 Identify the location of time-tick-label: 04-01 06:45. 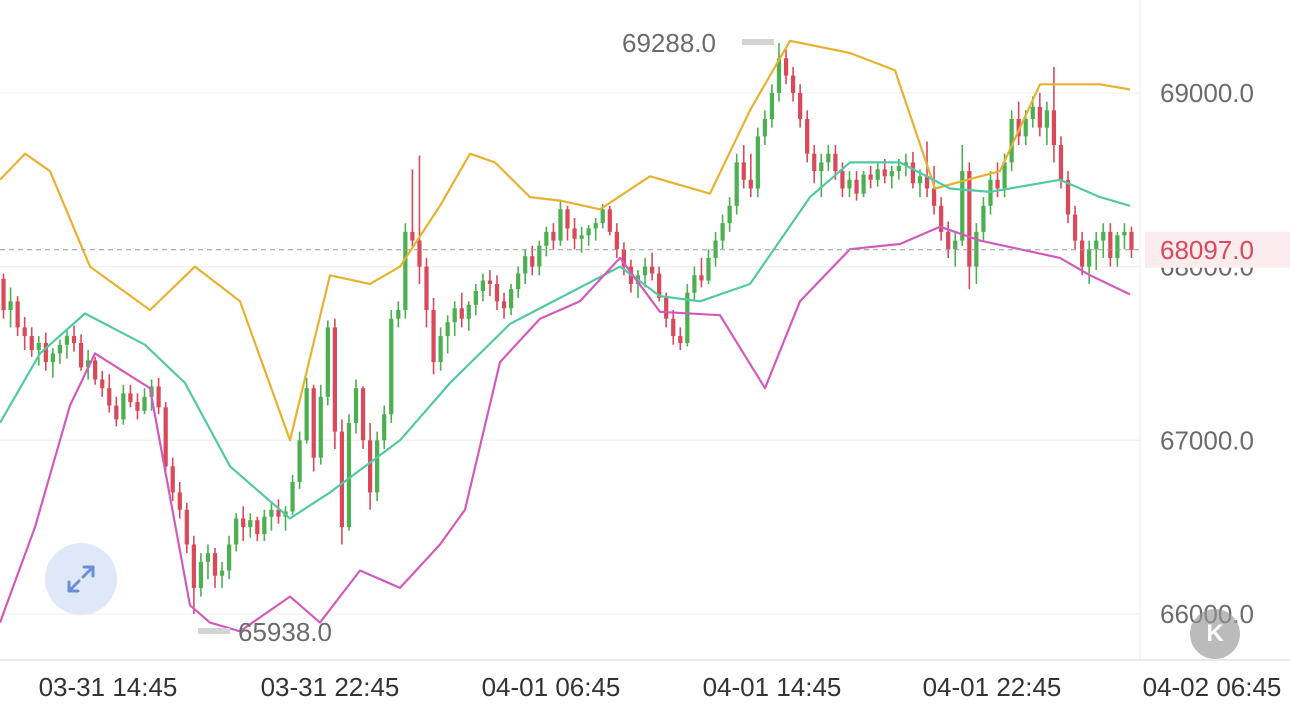
(551, 687).